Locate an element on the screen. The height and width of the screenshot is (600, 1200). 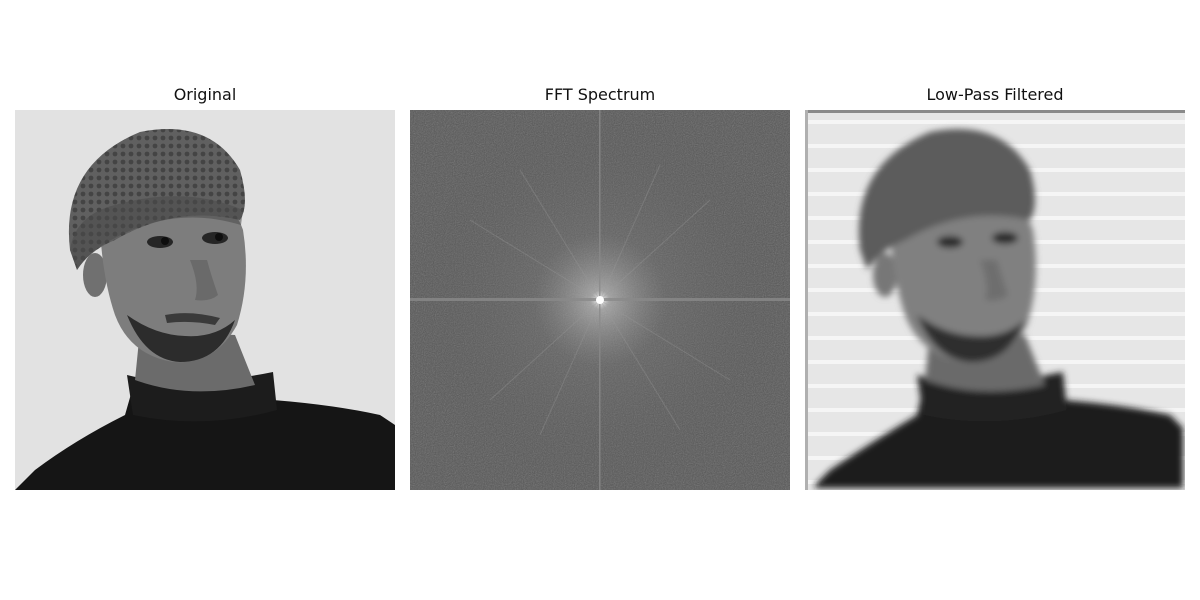
panel-title-original: Original is located at coordinates (205, 94).